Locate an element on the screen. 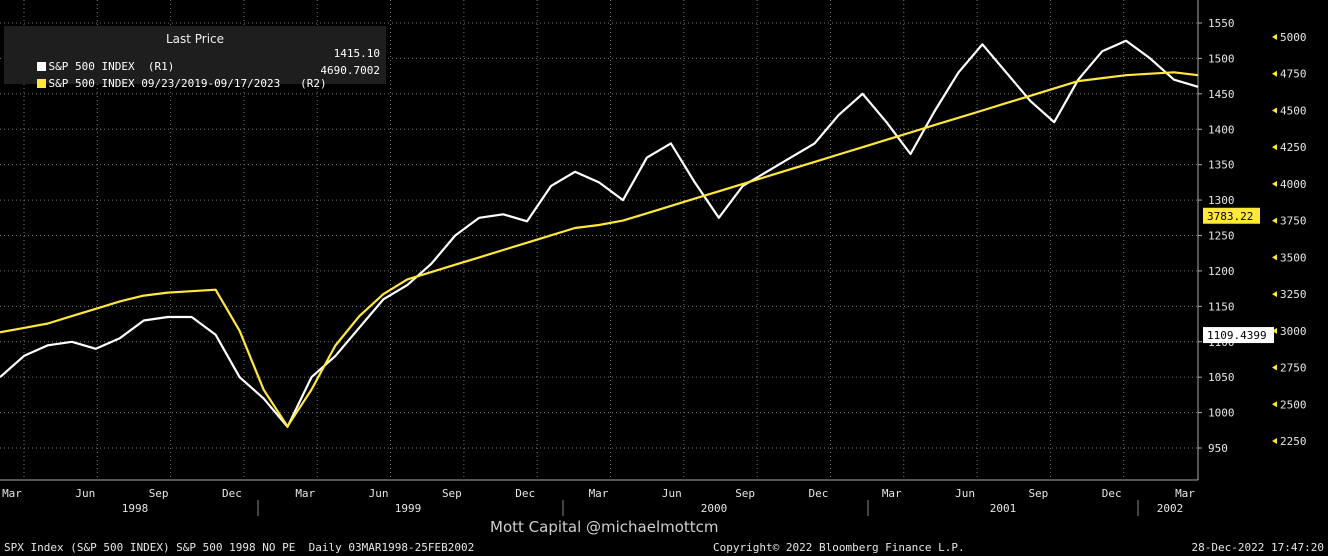 The width and height of the screenshot is (1328, 556). watermark: Mott Capital @michaelmottcm is located at coordinates (604, 527).